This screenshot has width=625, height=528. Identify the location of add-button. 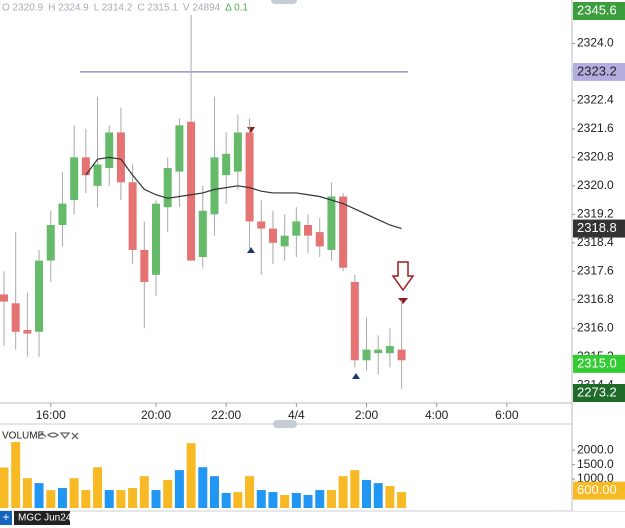
(6, 518).